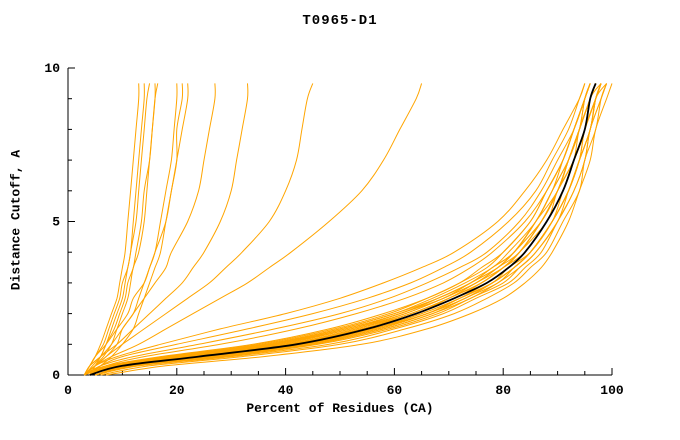 This screenshot has width=680, height=440. I want to click on y-tick-label: 5, so click(56, 222).